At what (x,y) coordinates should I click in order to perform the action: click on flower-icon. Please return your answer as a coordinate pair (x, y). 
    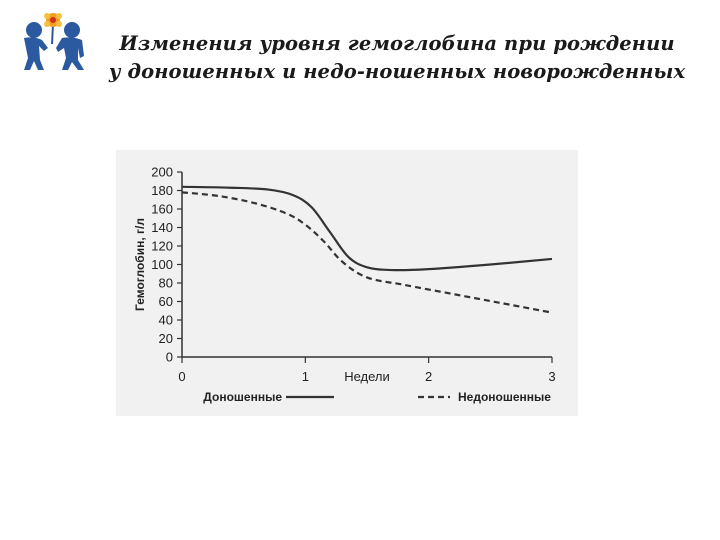
    Looking at the image, I should click on (53, 29).